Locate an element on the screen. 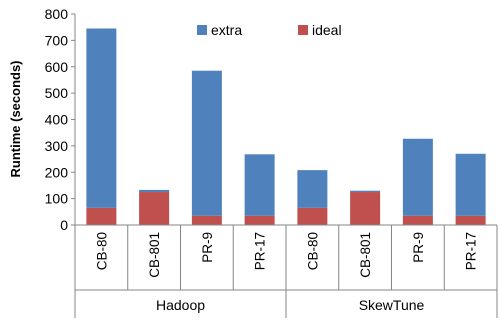 This screenshot has width=500, height=323. y-tick-label: 0 is located at coordinates (64, 225).